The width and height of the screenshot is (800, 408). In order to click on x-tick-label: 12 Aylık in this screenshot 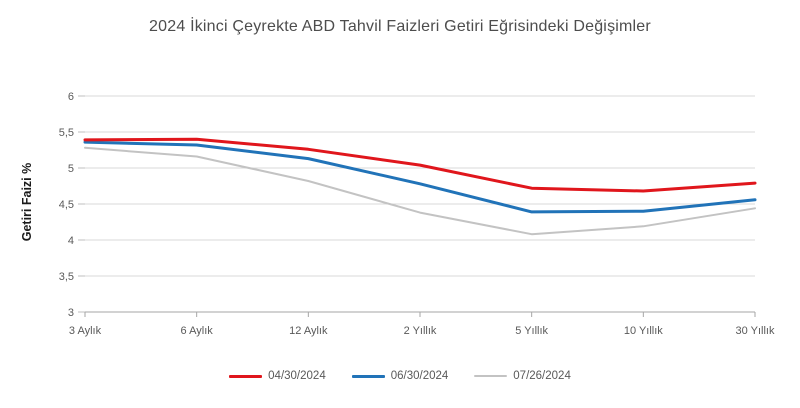, I will do `click(308, 331)`.